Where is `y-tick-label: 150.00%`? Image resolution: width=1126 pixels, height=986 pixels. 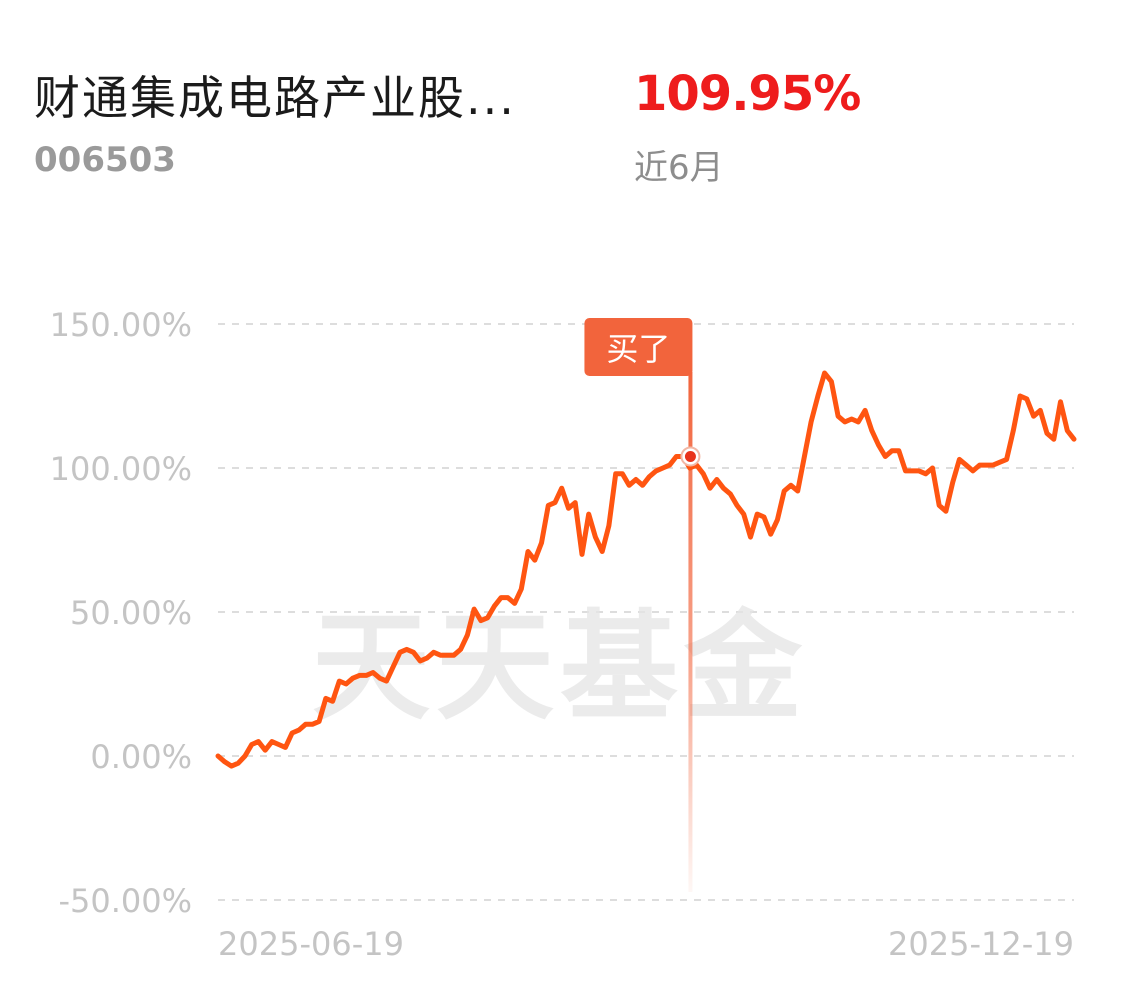
y-tick-label: 150.00% is located at coordinates (121, 325).